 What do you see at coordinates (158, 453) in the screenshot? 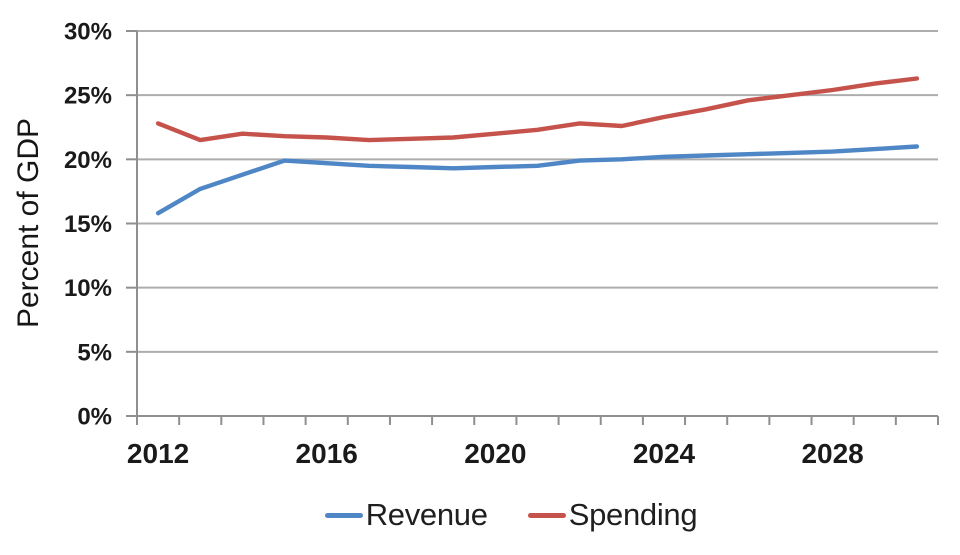
I see `x-tick-label-2012: 2012` at bounding box center [158, 453].